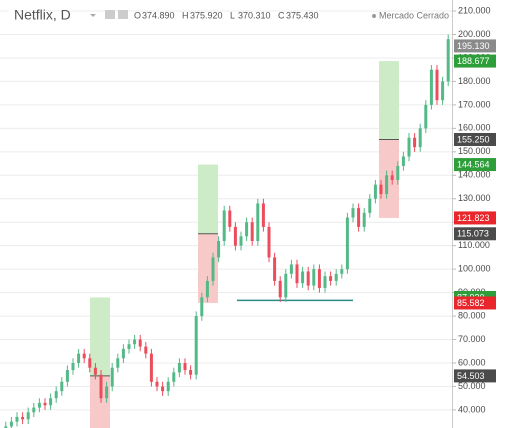 The height and width of the screenshot is (428, 512). Describe the element at coordinates (226, 15) in the screenshot. I see `ohlc-header: O 374.890 H 375.920 L 370.310 C 375.430` at that location.